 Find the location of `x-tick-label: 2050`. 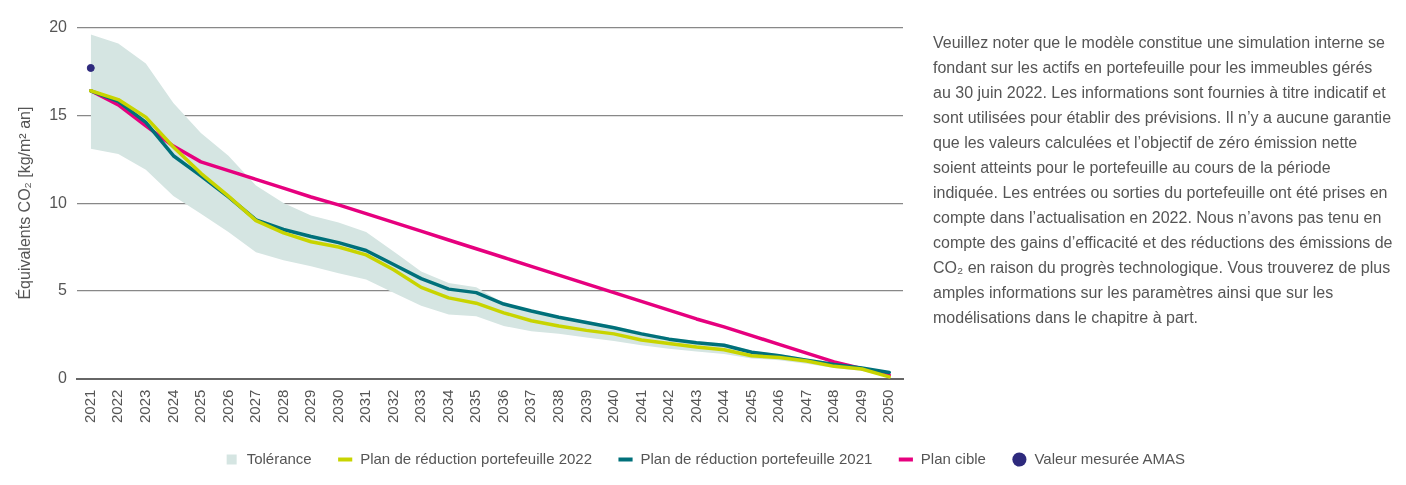

x-tick-label: 2050 is located at coordinates (888, 406).